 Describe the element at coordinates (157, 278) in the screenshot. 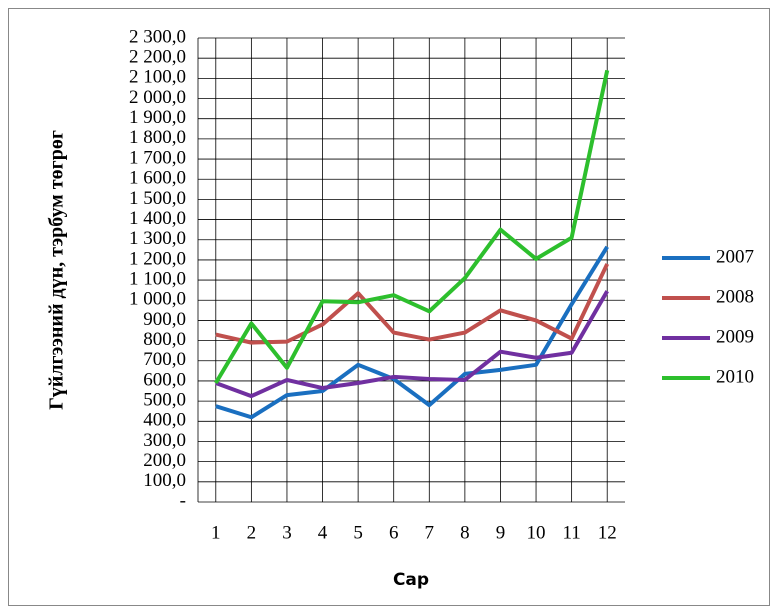

I see `y-tick-label: 1 100,0` at that location.